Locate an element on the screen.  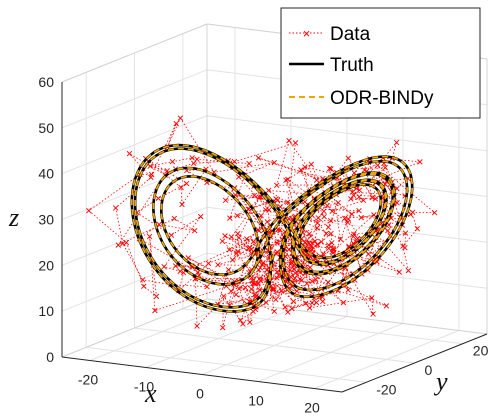
x-tick-label: -20 is located at coordinates (88, 380).